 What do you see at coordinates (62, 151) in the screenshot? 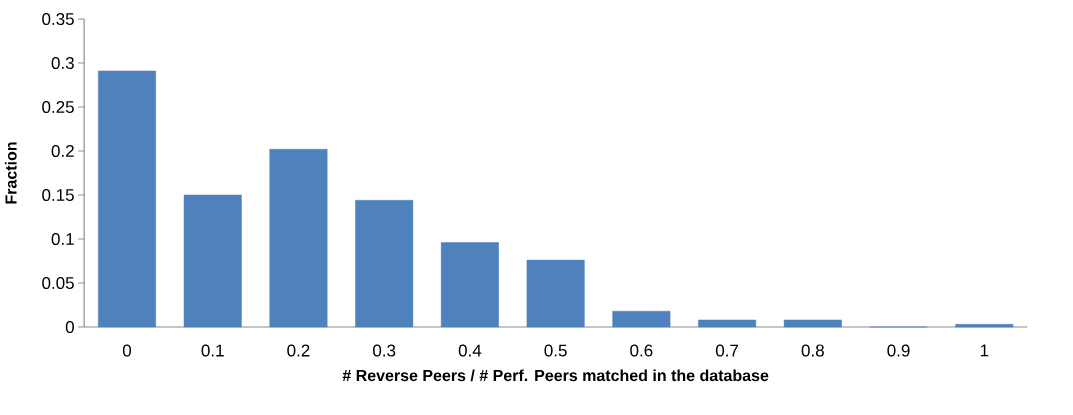
I see `y-tick-label: 0.2` at bounding box center [62, 151].